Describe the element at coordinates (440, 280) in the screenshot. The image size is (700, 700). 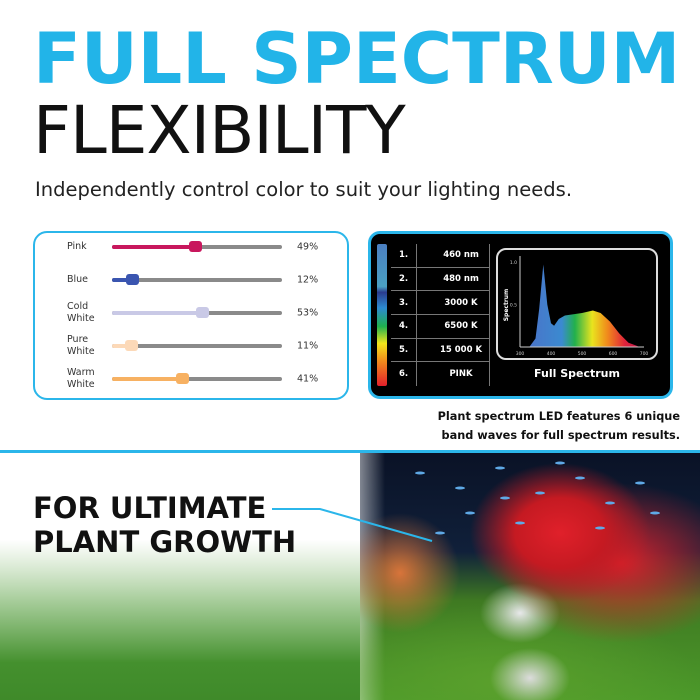
I see `band-row: 2. 480 nm` at that location.